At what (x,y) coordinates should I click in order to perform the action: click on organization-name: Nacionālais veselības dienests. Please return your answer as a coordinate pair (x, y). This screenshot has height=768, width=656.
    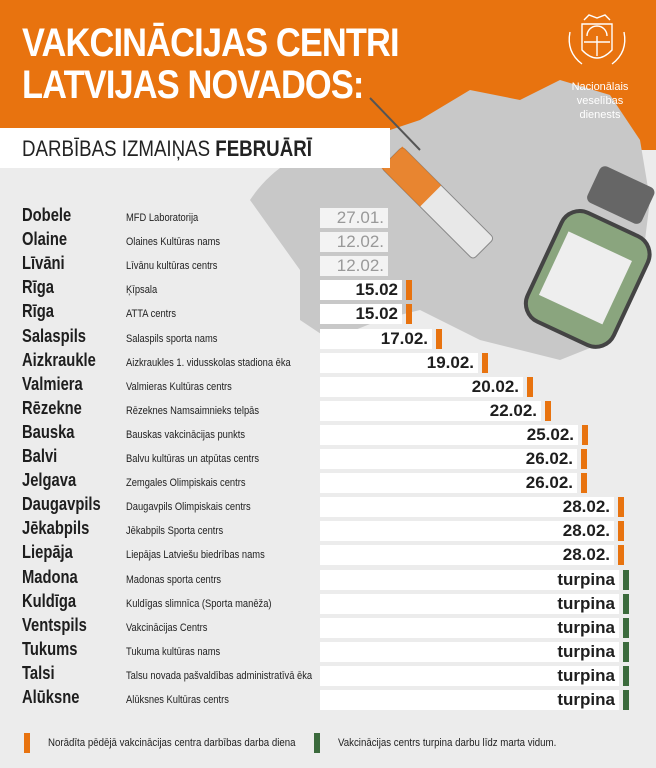
    Looking at the image, I should click on (600, 101).